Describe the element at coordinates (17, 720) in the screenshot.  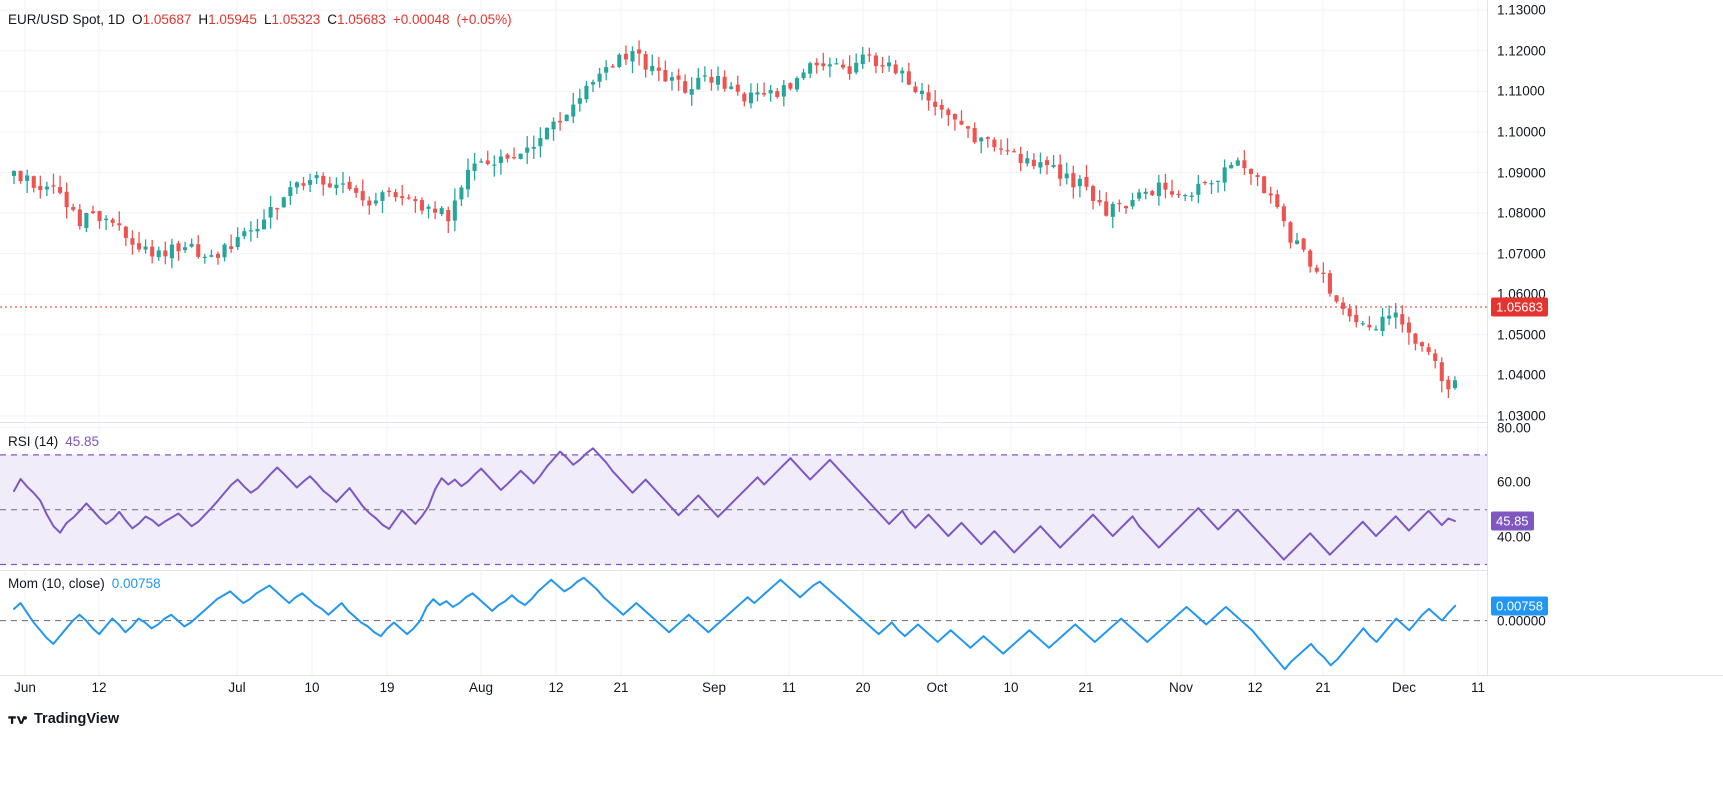
I see `tradingview-mark-icon` at that location.